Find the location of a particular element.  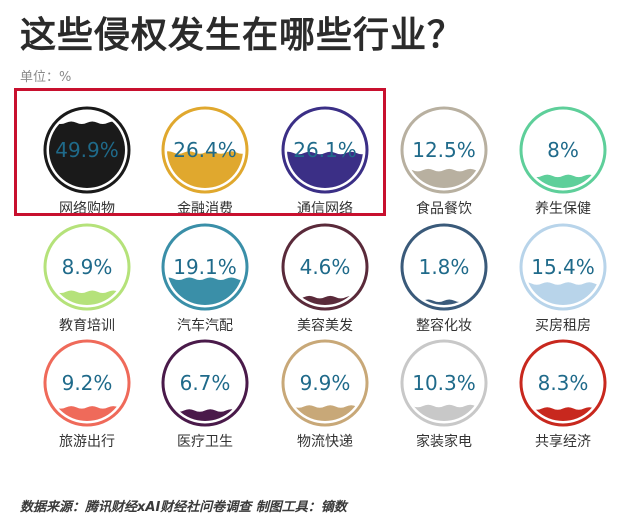

gauge-13: 10.3% 家装家电 is located at coordinates (444, 394).